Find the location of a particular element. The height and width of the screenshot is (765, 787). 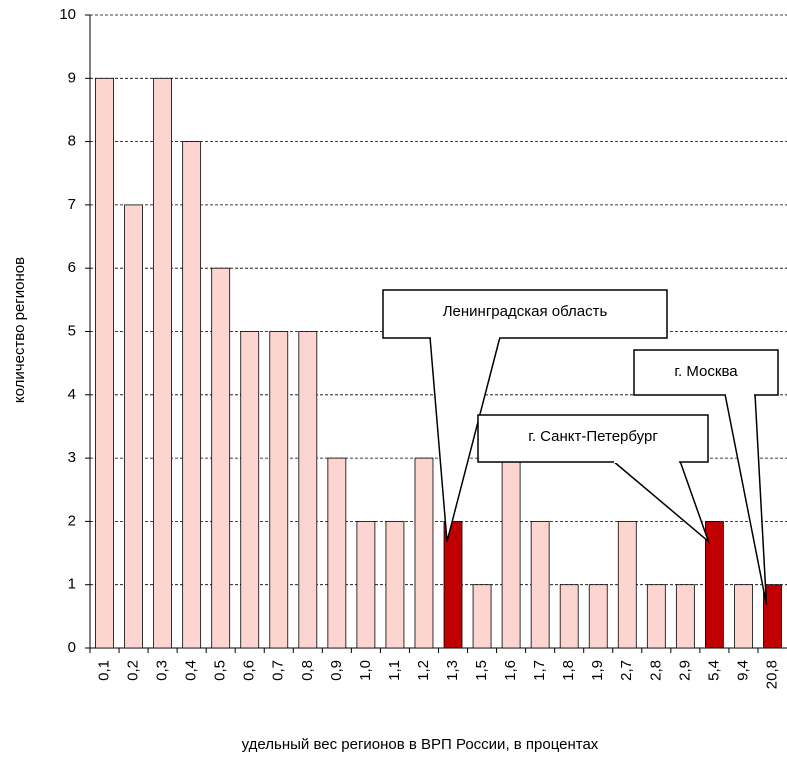

x-tick-label: 1,8 is located at coordinates (568, 670).